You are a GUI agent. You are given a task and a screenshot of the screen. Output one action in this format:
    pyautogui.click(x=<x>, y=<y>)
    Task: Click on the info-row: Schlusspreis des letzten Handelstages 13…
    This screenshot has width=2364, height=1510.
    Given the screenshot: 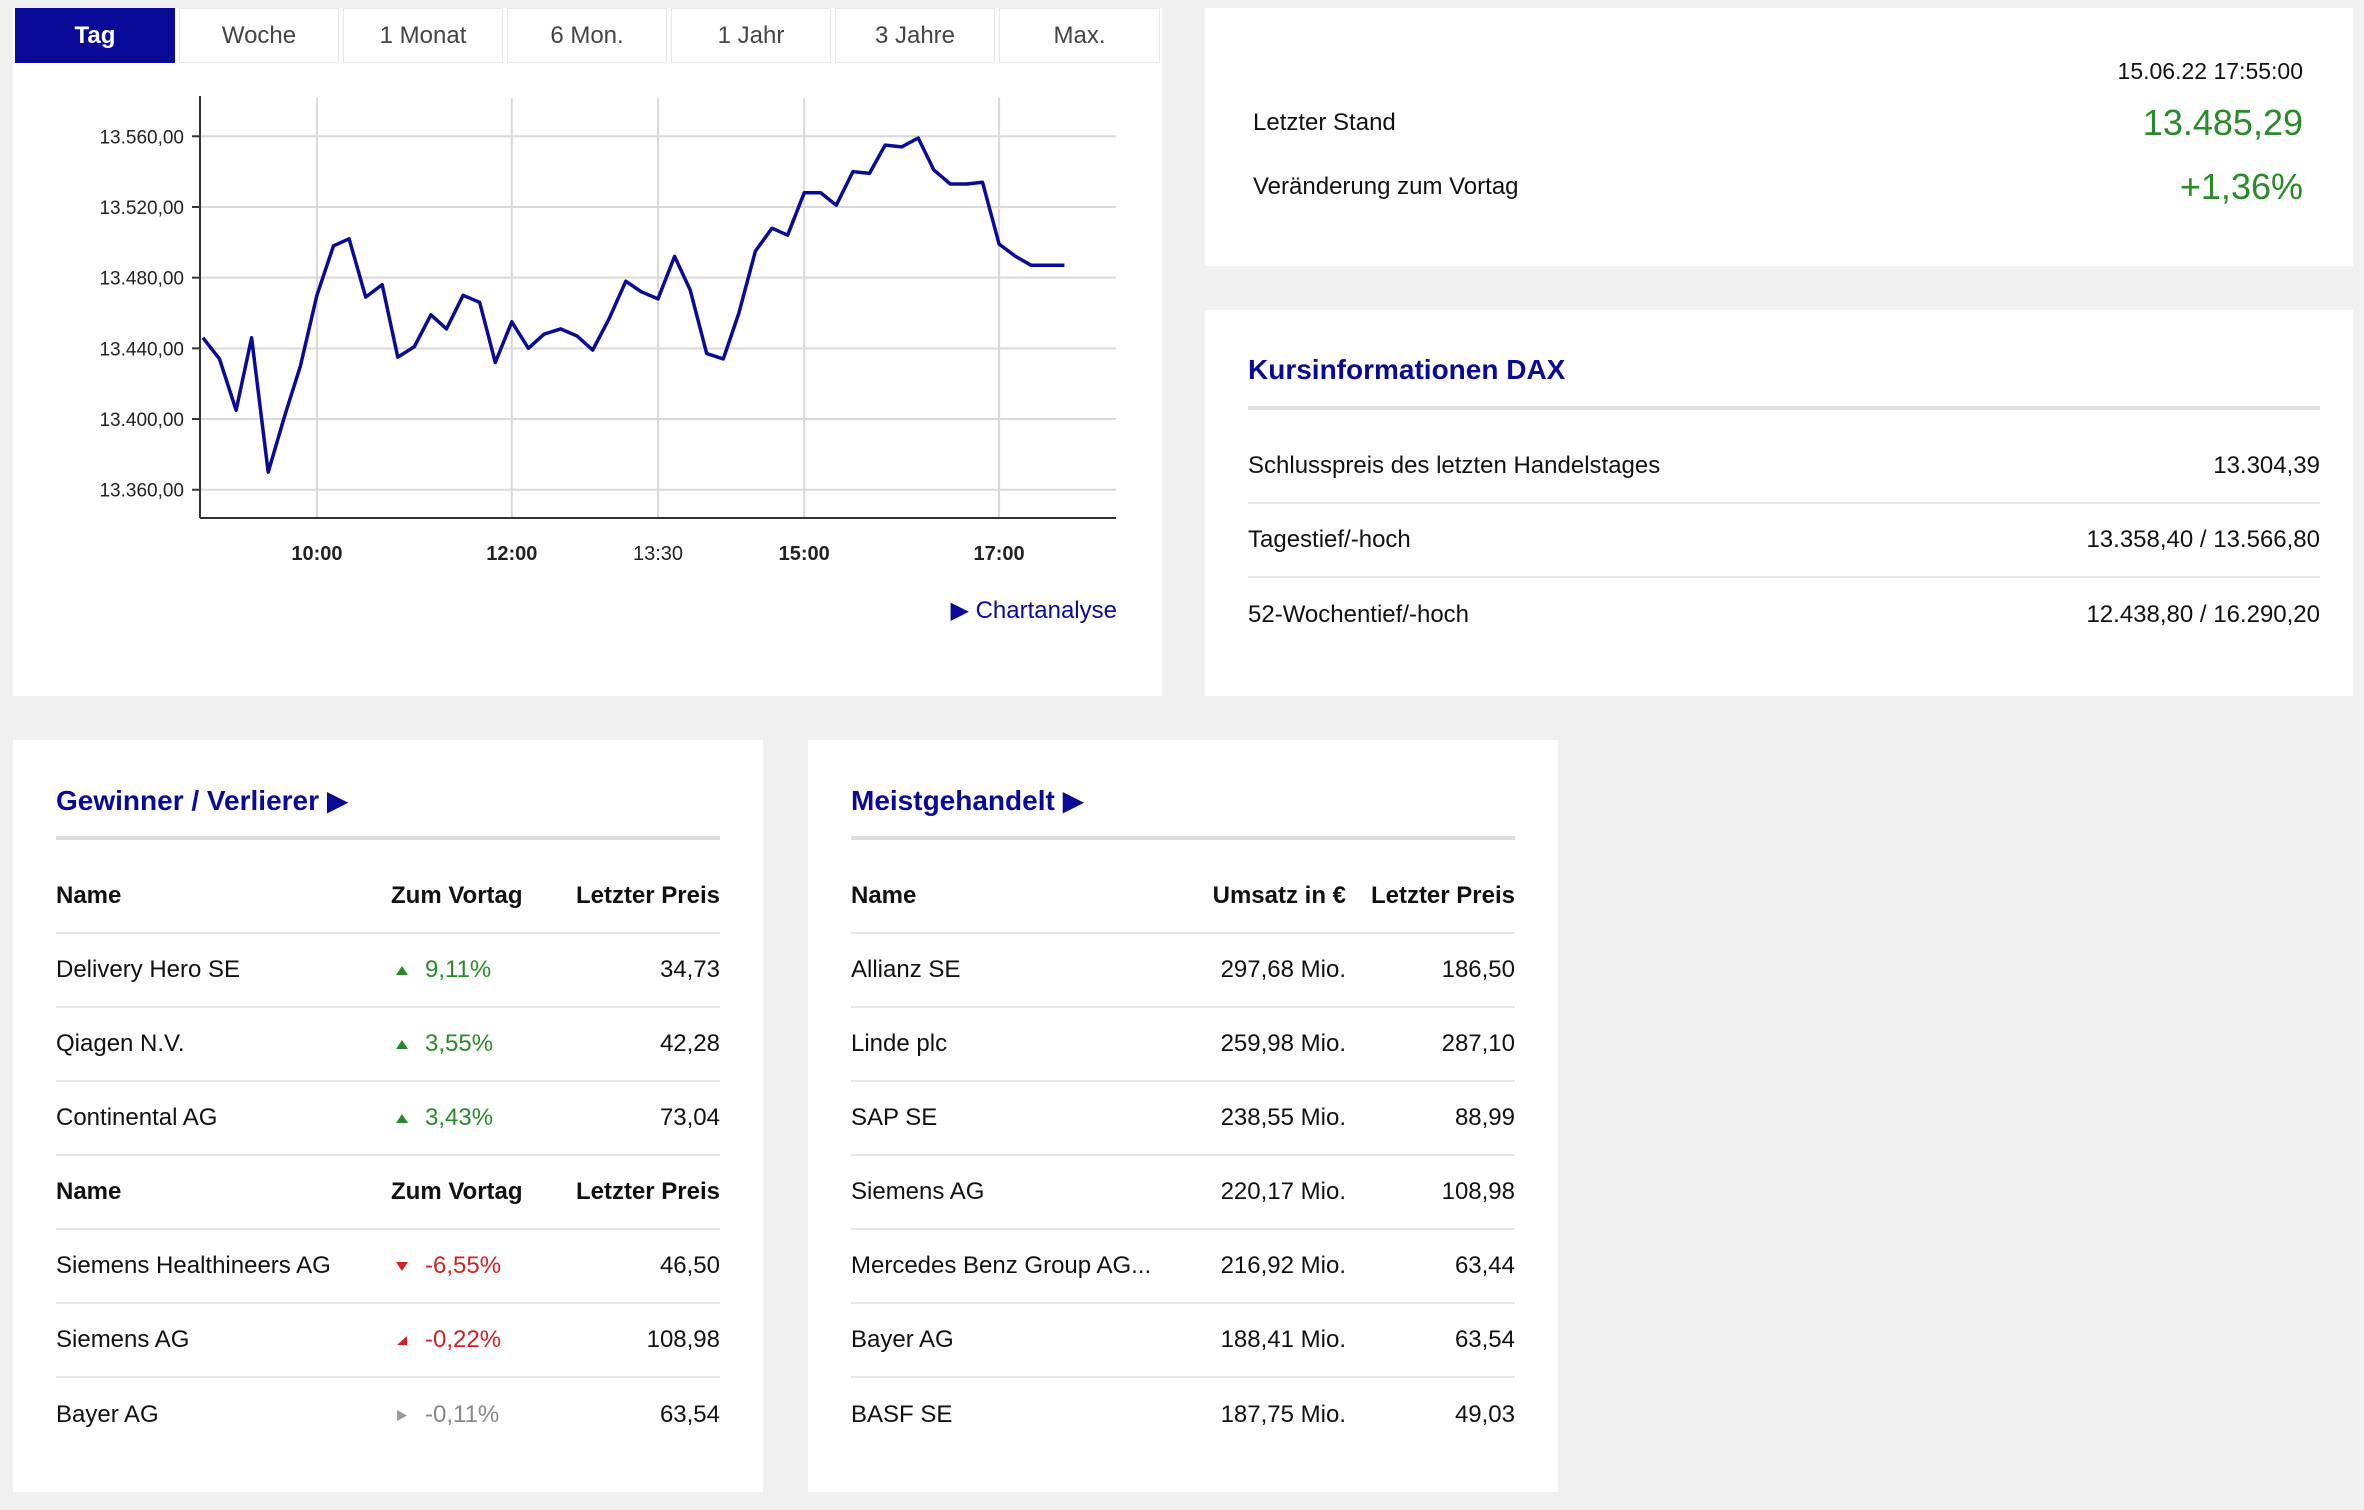 What is the action you would take?
    pyautogui.click(x=1784, y=467)
    